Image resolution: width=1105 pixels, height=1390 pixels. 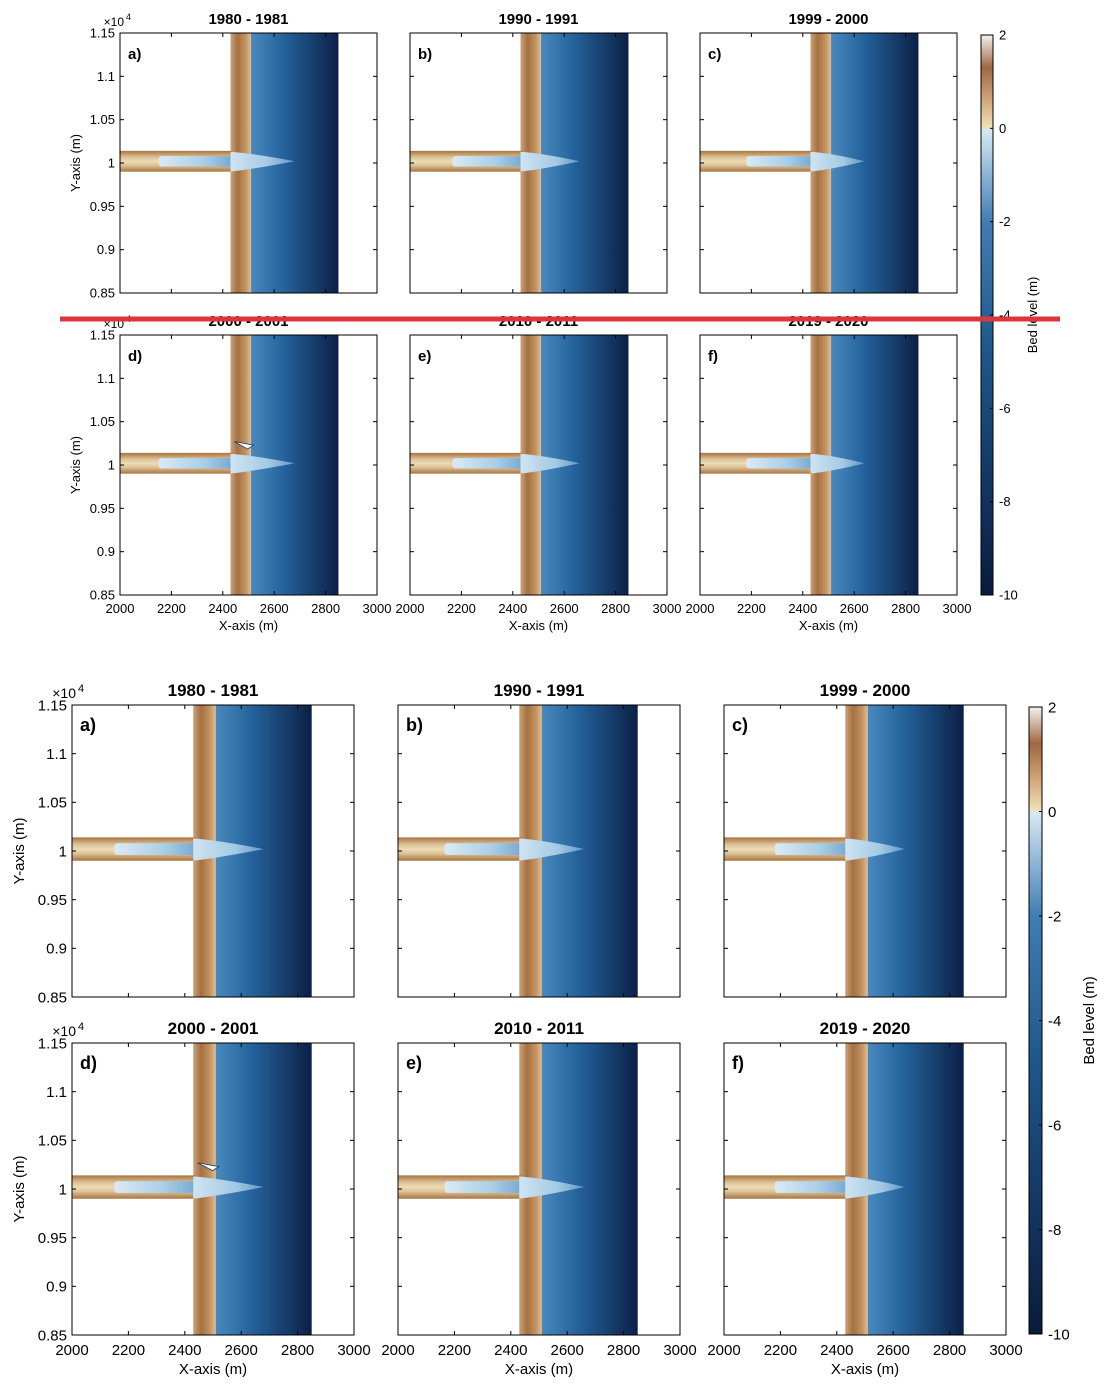 I want to click on panel-c: 1999 - 2000 c), so click(x=865, y=839).